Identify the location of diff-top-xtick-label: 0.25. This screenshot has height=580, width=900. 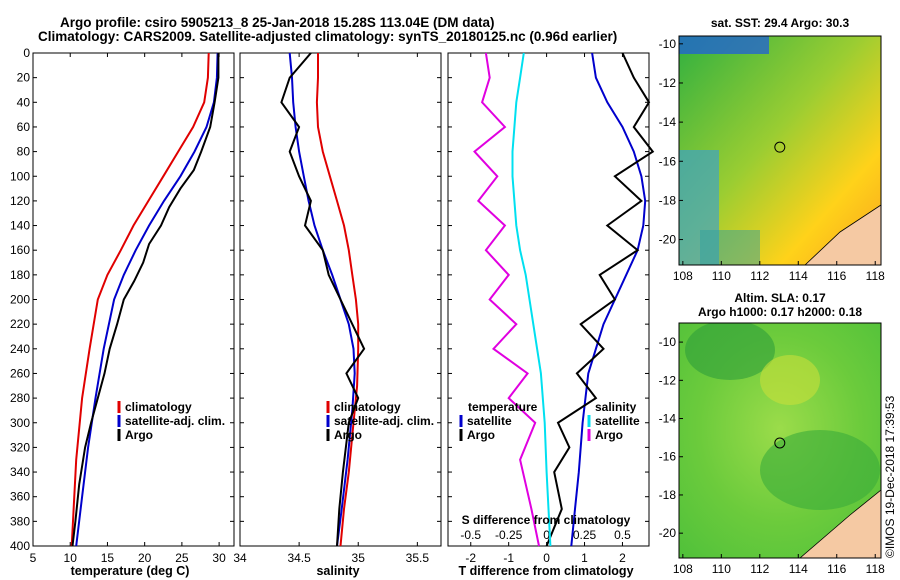
(585, 535).